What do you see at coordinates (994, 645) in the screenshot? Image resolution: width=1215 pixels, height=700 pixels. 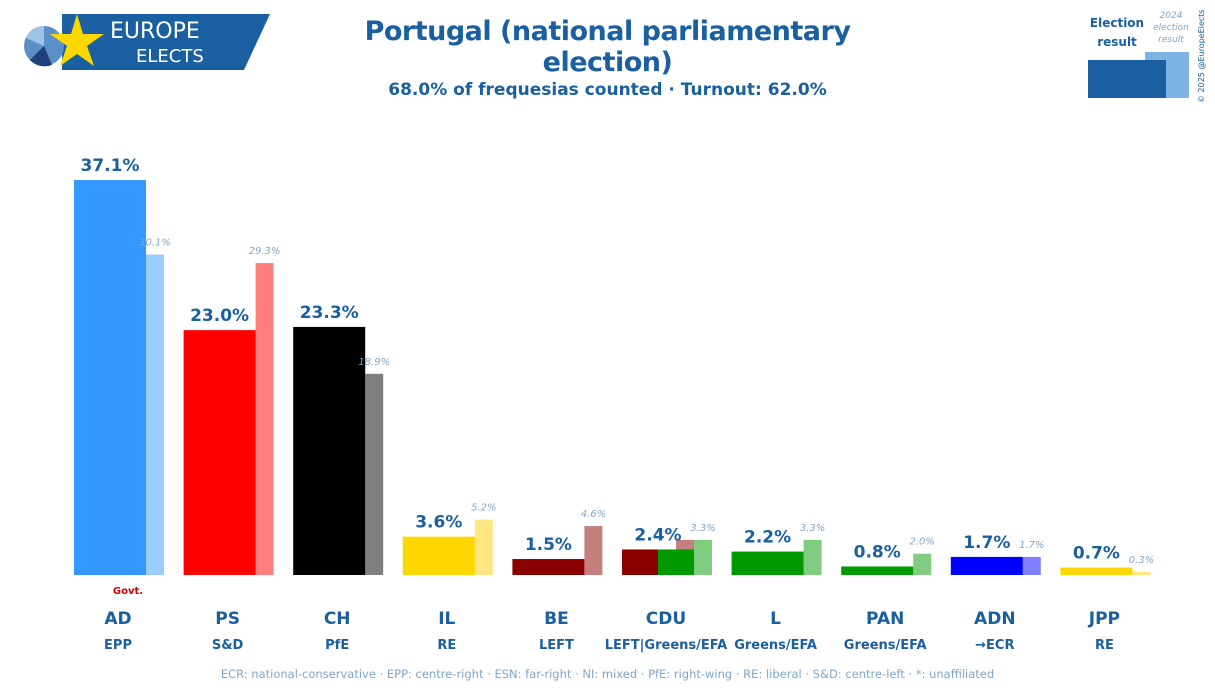 I see `party-group-adn: →ECR` at bounding box center [994, 645].